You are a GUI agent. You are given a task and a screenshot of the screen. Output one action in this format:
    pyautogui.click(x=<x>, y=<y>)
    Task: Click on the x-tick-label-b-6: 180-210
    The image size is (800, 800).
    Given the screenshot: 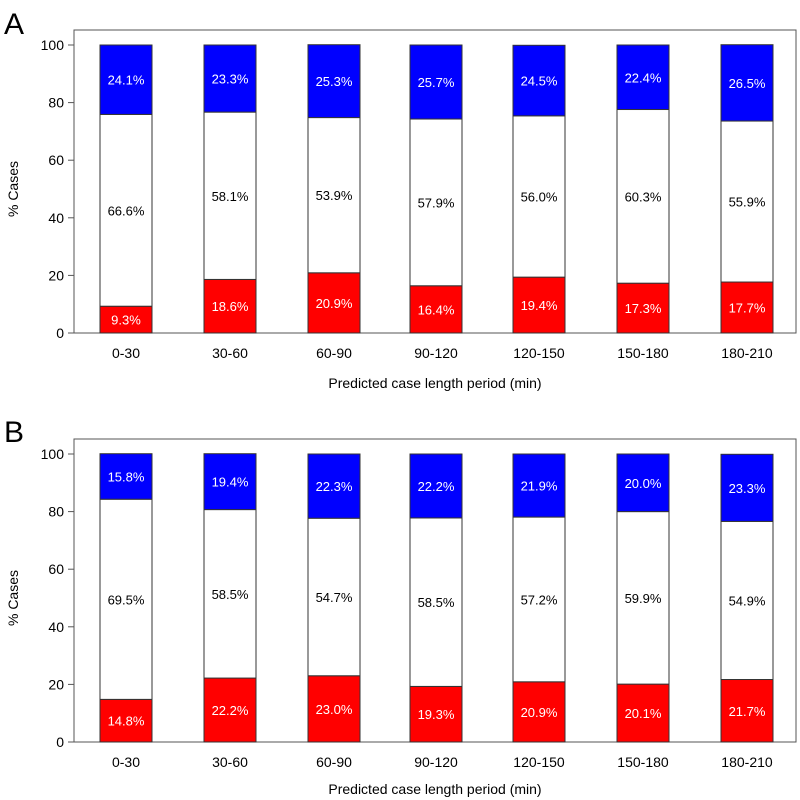 What is the action you would take?
    pyautogui.click(x=747, y=762)
    